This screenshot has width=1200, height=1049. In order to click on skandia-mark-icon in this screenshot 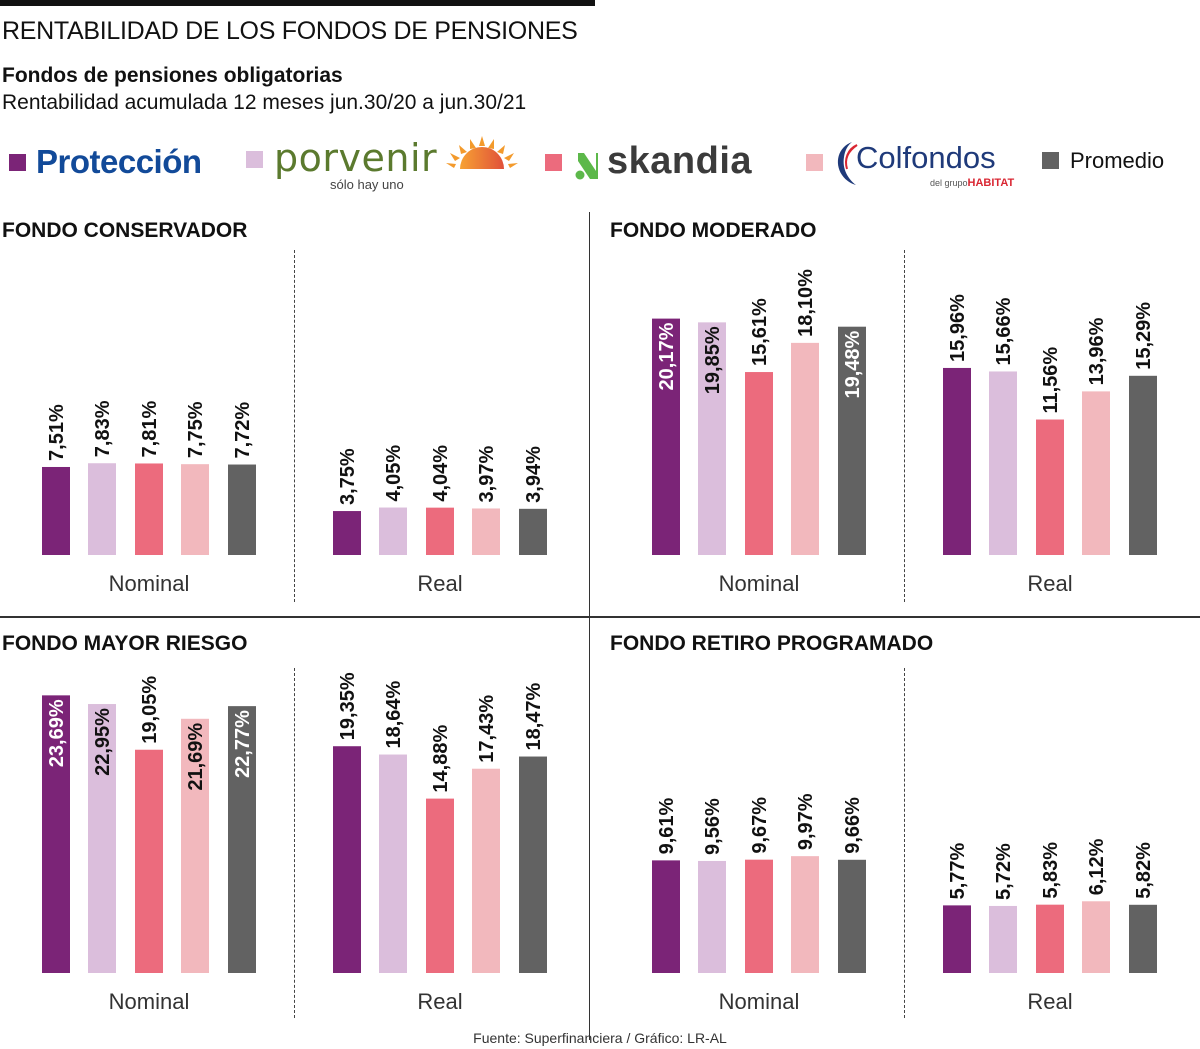, I will do `click(586, 166)`.